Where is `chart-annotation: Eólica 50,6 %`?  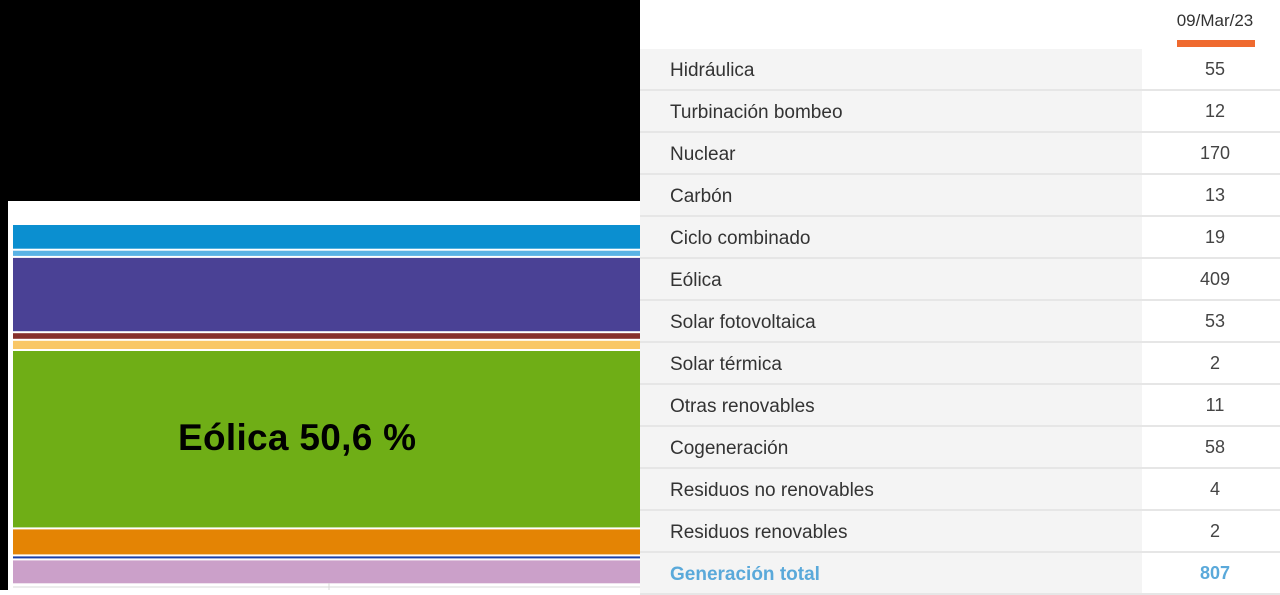
chart-annotation: Eólica 50,6 % is located at coordinates (297, 437).